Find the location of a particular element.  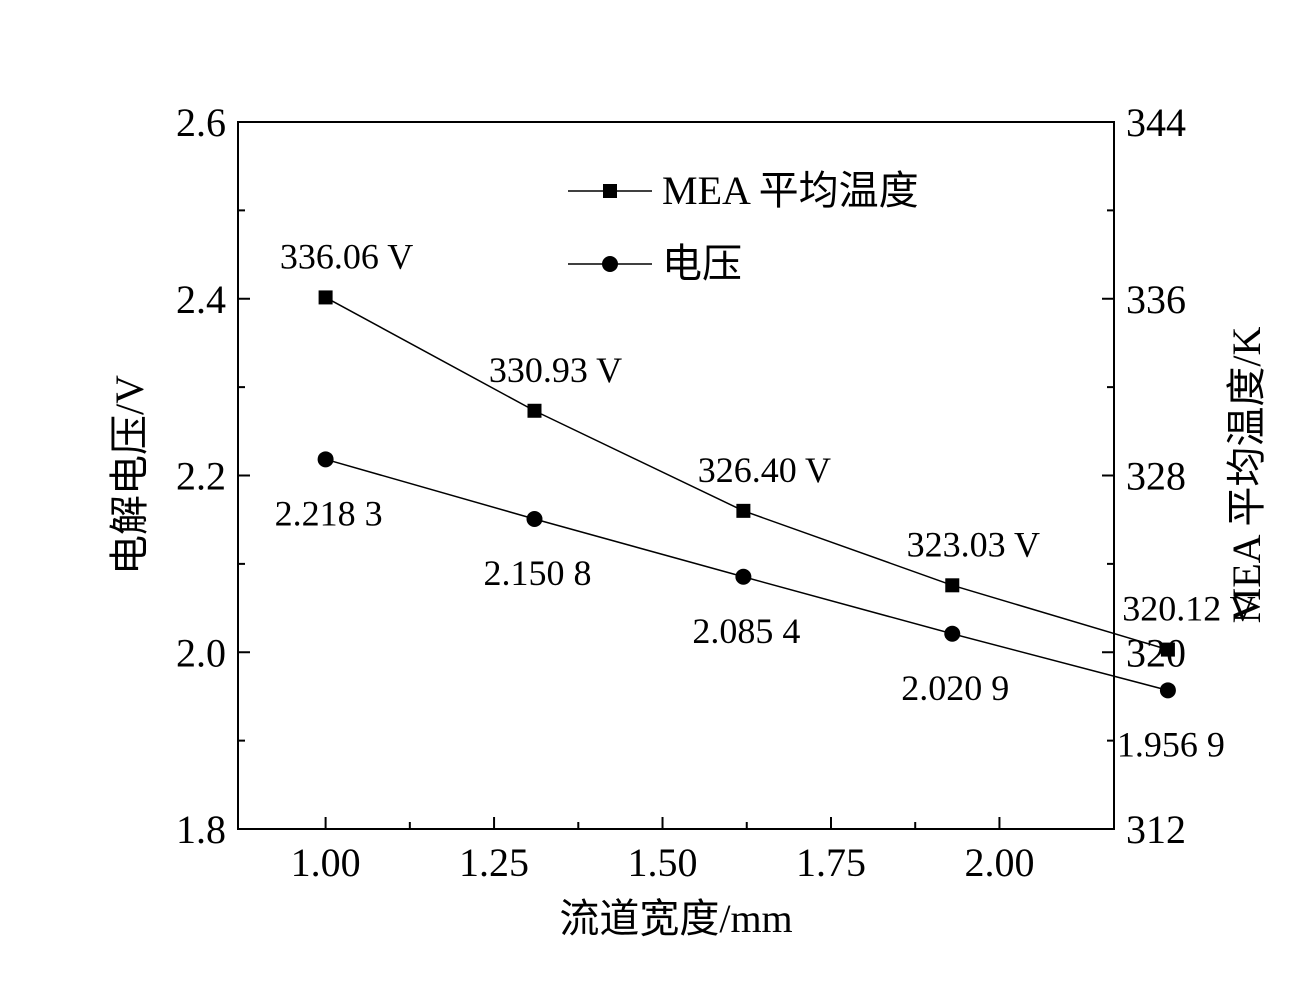

y-right-tick-label: 328 is located at coordinates (1156, 476).